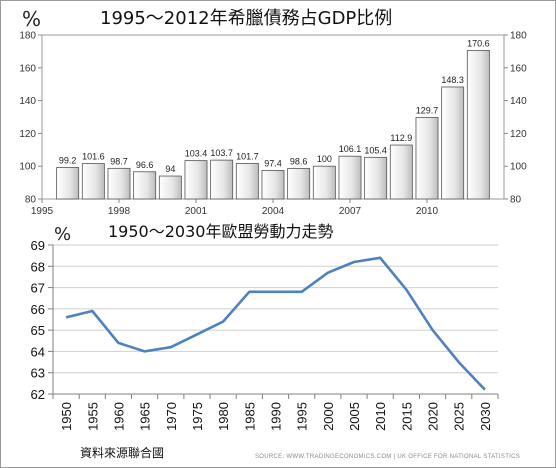  Describe the element at coordinates (459, 416) in the screenshot. I see `line-chart-xtick-label: 2025` at that location.